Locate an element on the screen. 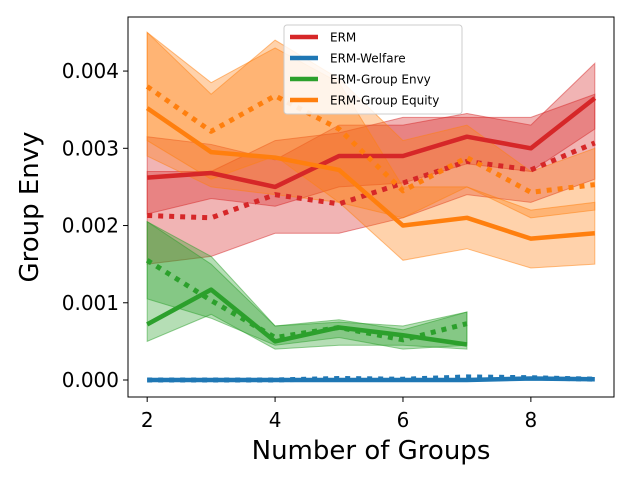 The image size is (640, 480). y-tick-label: 0.001 is located at coordinates (90, 303).